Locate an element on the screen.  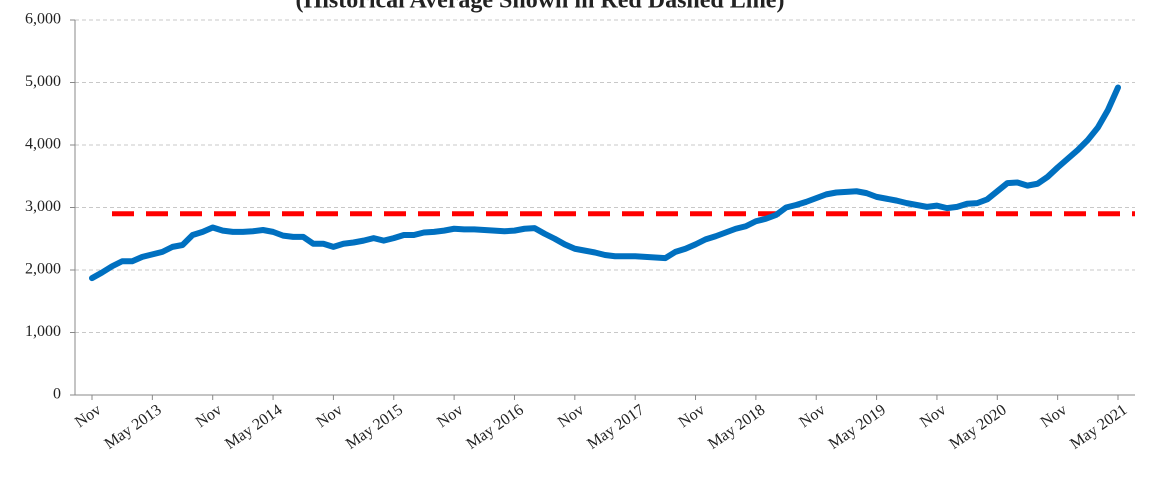
x-tick-label: May 2013 is located at coordinates (132, 426).